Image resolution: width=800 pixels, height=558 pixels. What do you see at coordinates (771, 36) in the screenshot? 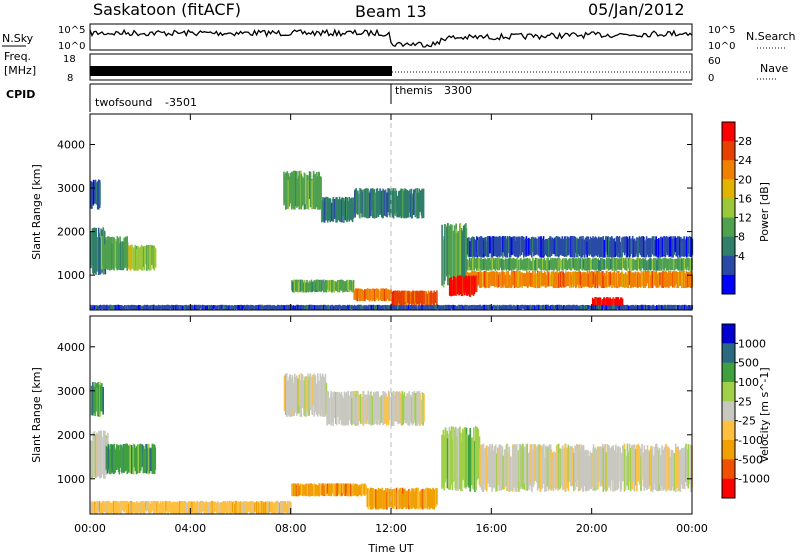
I see `noise-right-label: N.Search` at bounding box center [771, 36].